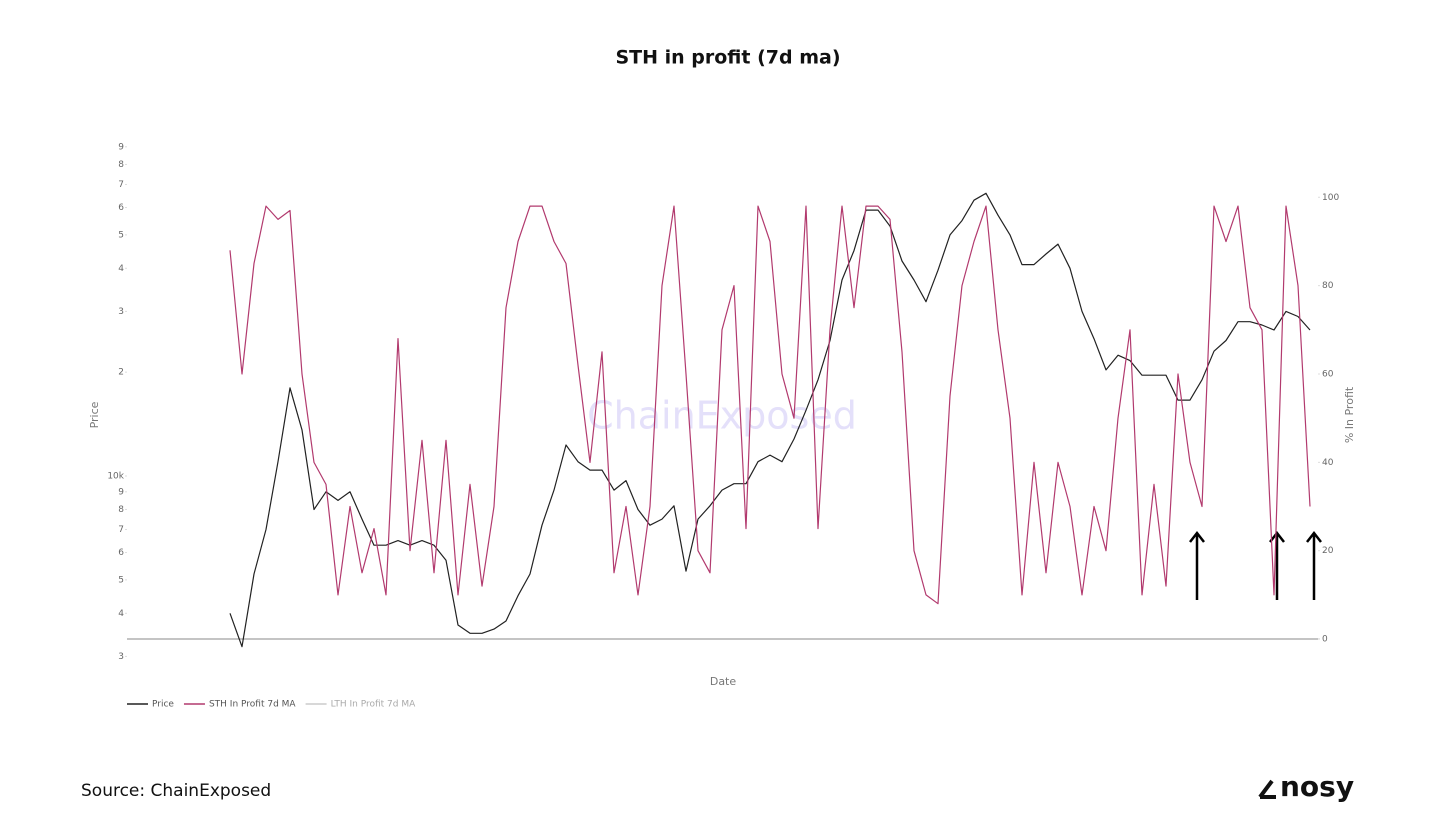 This screenshot has width=1456, height=814. I want to click on y2-tick-label: 80, so click(1328, 286).